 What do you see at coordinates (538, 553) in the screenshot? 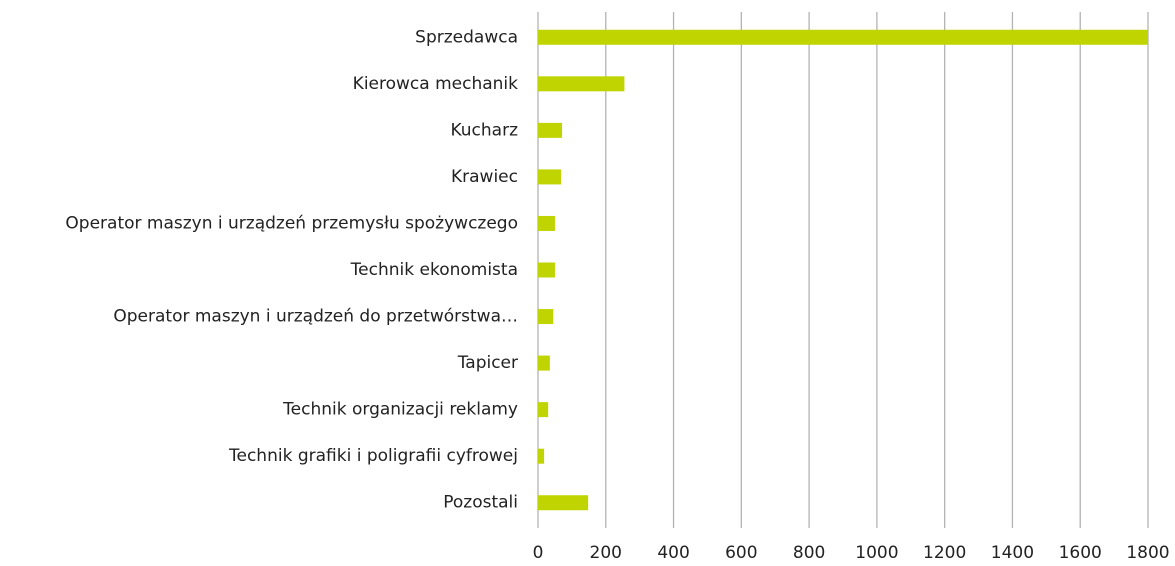
I see `x-tick-label: 0` at bounding box center [538, 553].